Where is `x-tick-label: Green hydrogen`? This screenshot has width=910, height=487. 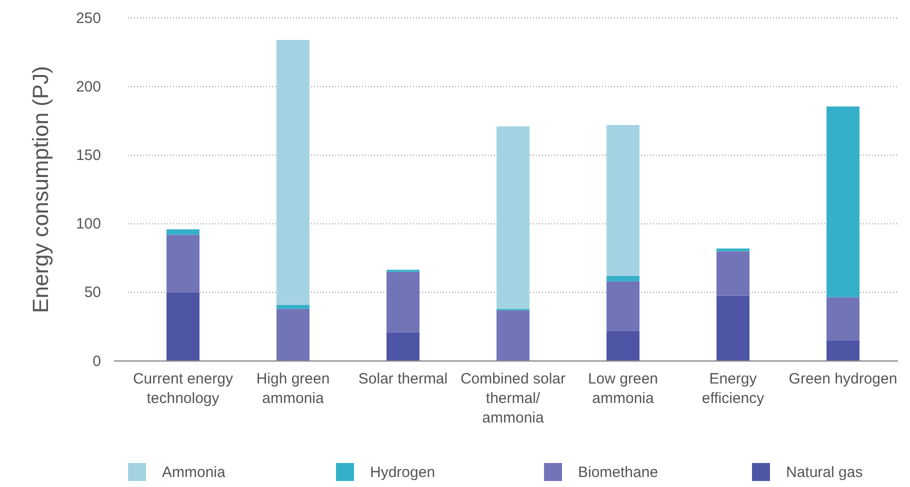 x-tick-label: Green hydrogen is located at coordinates (843, 379).